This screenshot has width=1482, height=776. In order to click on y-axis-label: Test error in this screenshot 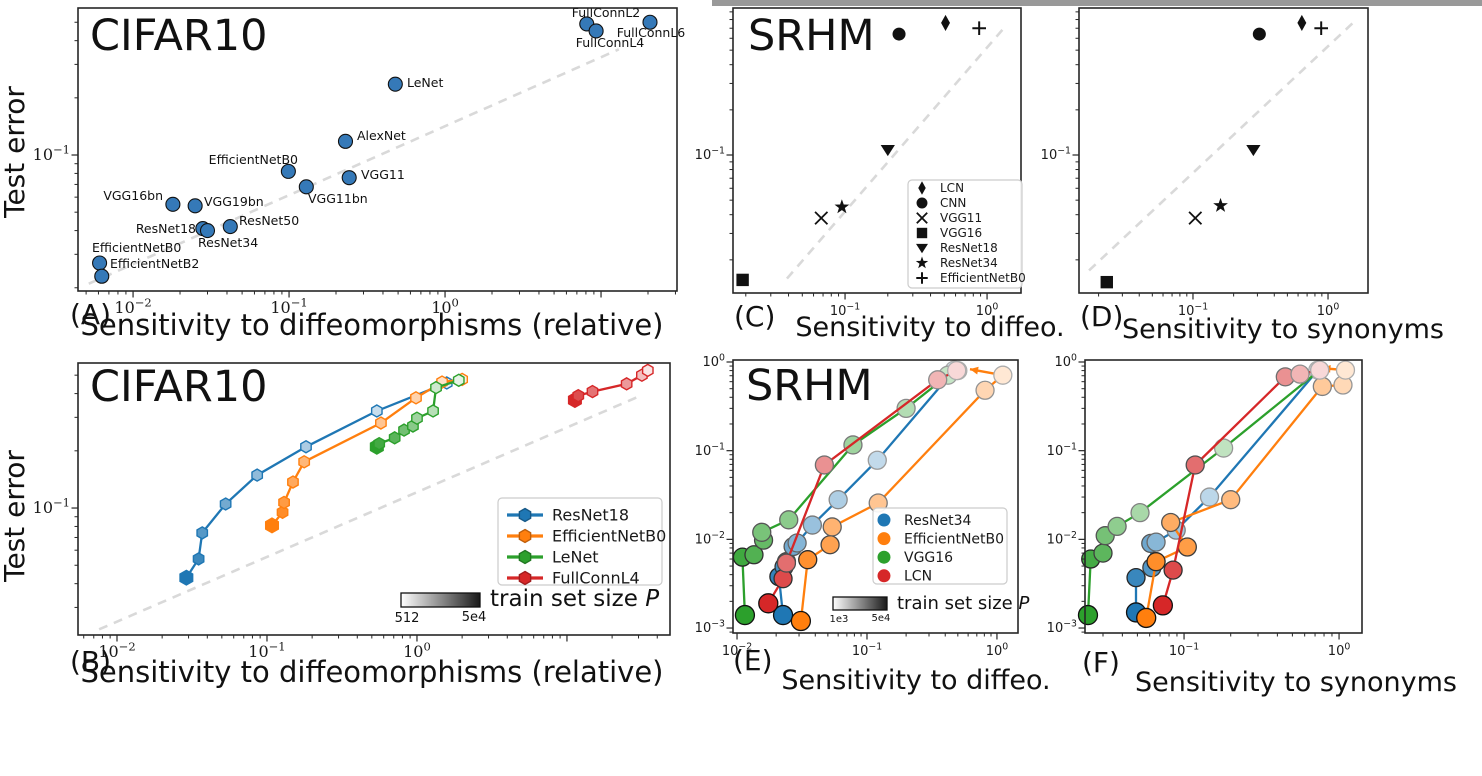, I will do `click(15, 152)`.